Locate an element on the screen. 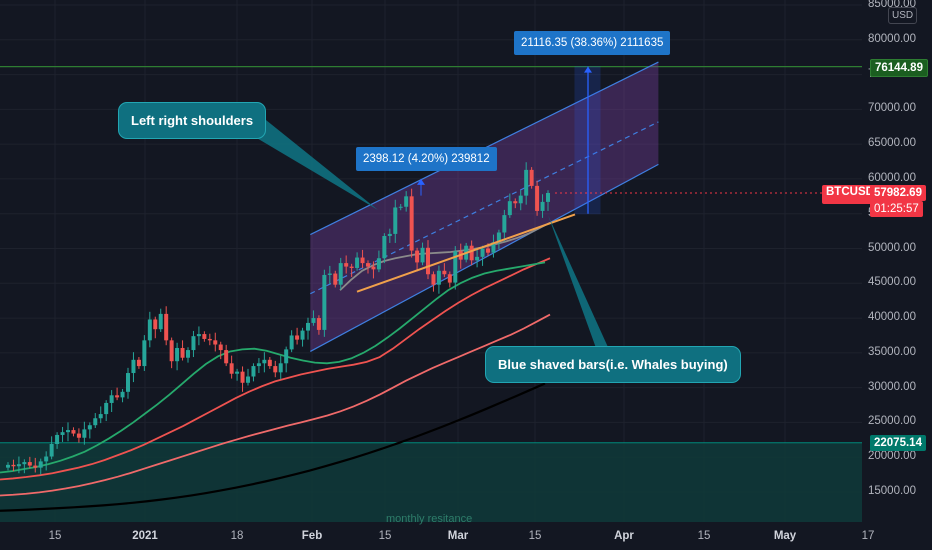  measure-label-small: 2398.12 (4.20%) 239812 is located at coordinates (426, 159).